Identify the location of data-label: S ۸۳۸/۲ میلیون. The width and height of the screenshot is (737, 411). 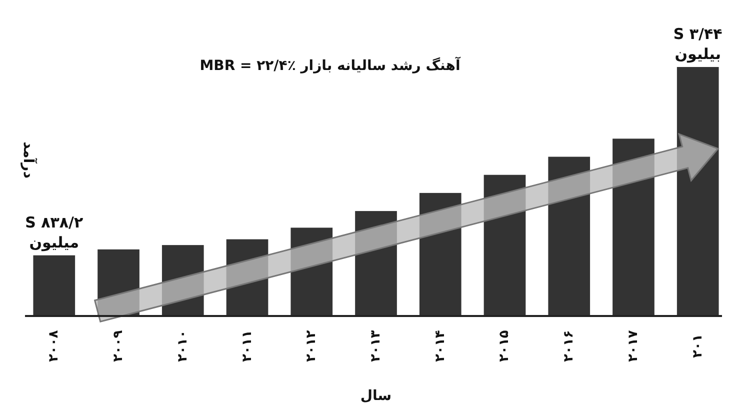
(54, 232).